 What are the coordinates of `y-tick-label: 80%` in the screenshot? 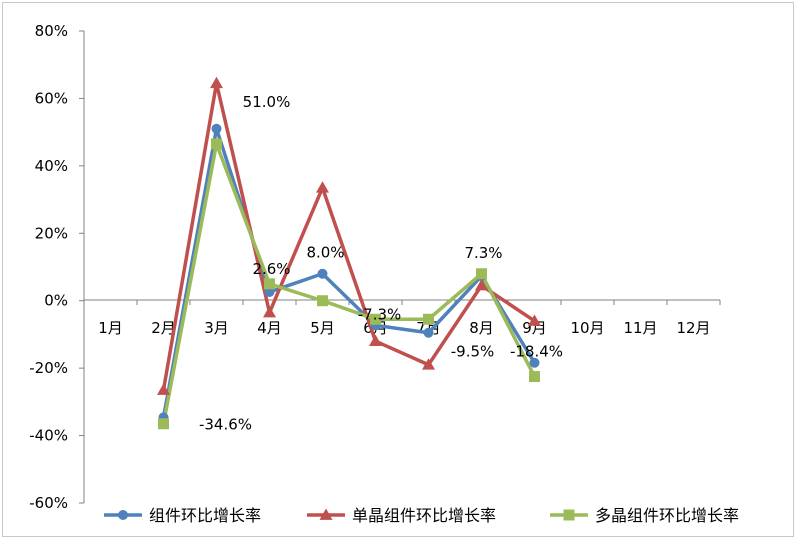 It's located at (51, 31).